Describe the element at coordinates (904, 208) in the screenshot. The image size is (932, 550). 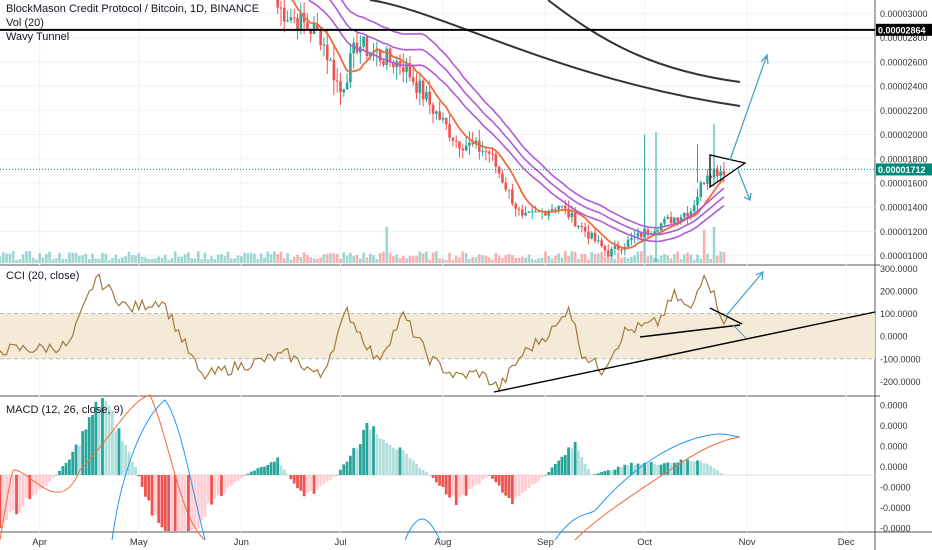
I see `price-tick-label: 0.00001400` at that location.